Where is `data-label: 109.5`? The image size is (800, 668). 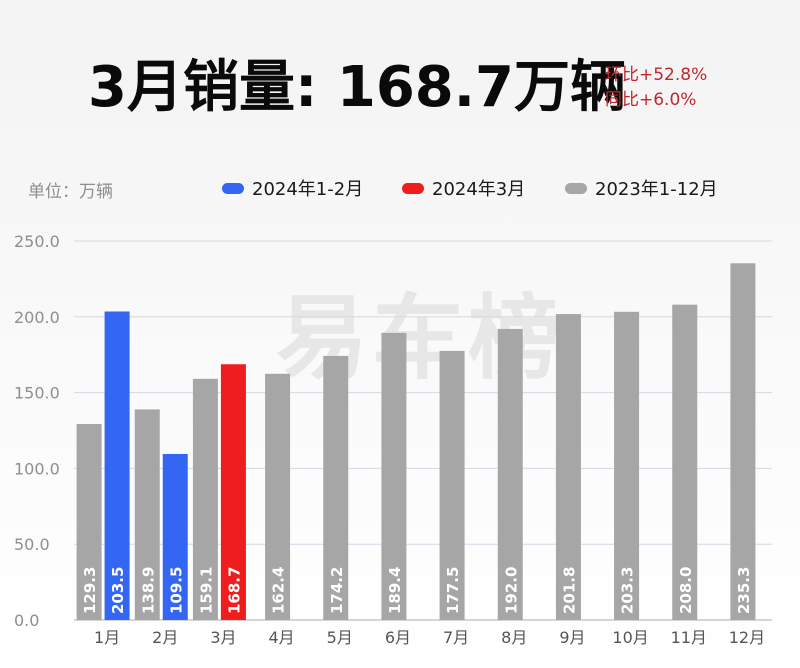
data-label: 109.5 is located at coordinates (176, 590).